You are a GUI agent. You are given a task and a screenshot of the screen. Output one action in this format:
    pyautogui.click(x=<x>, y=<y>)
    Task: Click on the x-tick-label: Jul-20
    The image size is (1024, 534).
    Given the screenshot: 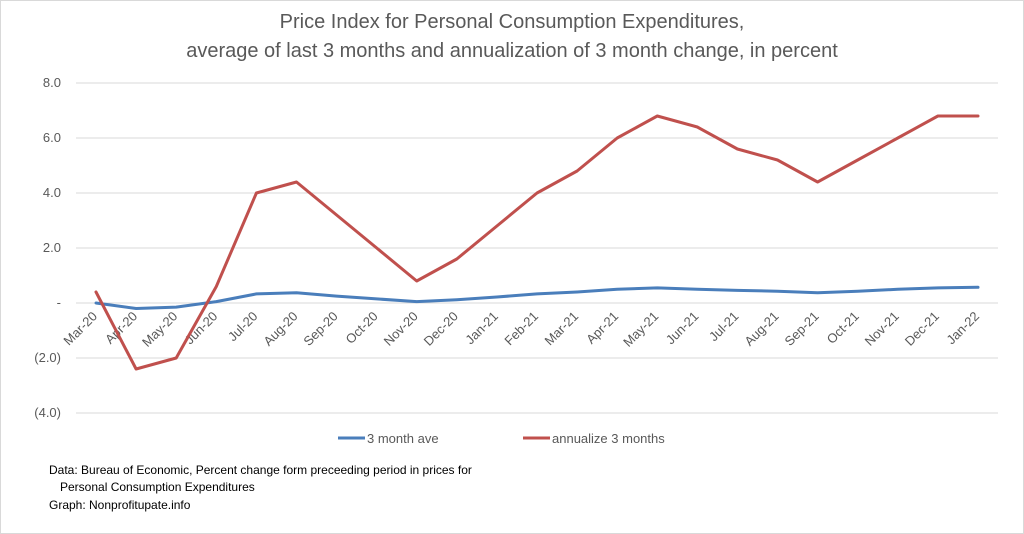 What is the action you would take?
    pyautogui.click(x=243, y=327)
    